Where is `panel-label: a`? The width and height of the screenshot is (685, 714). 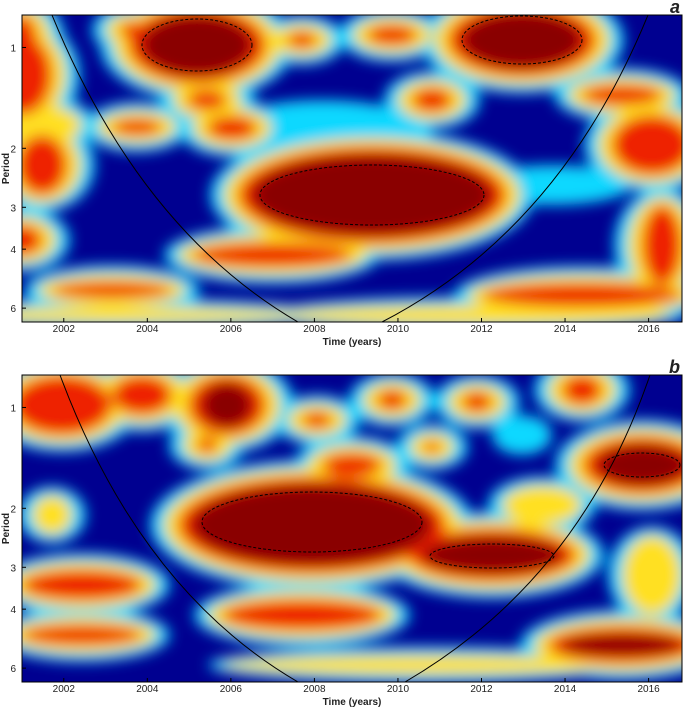 panel-label: a is located at coordinates (675, 8).